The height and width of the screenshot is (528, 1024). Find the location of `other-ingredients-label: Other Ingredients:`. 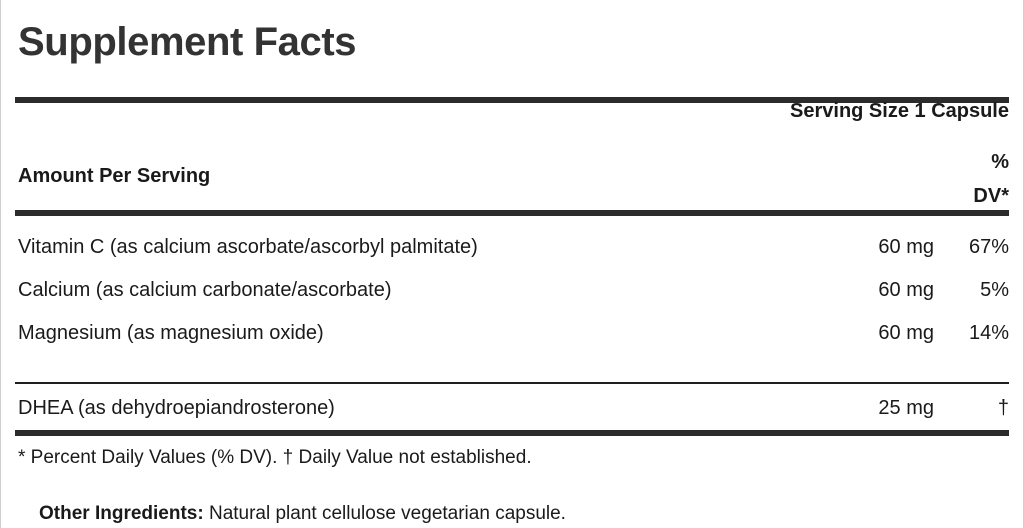

other-ingredients-label: Other Ingredients: is located at coordinates (121, 513).